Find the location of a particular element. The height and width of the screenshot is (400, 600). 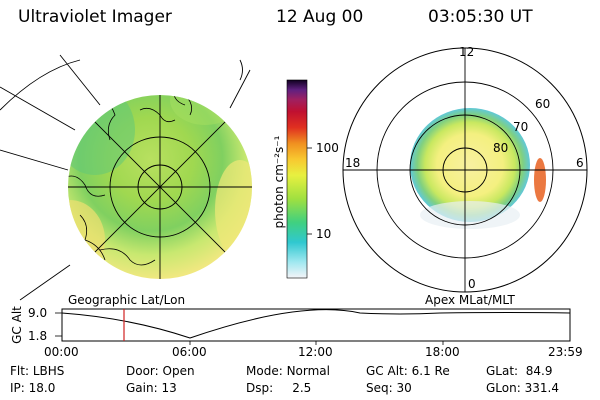

mlt-label-12: 12 is located at coordinates (467, 52).